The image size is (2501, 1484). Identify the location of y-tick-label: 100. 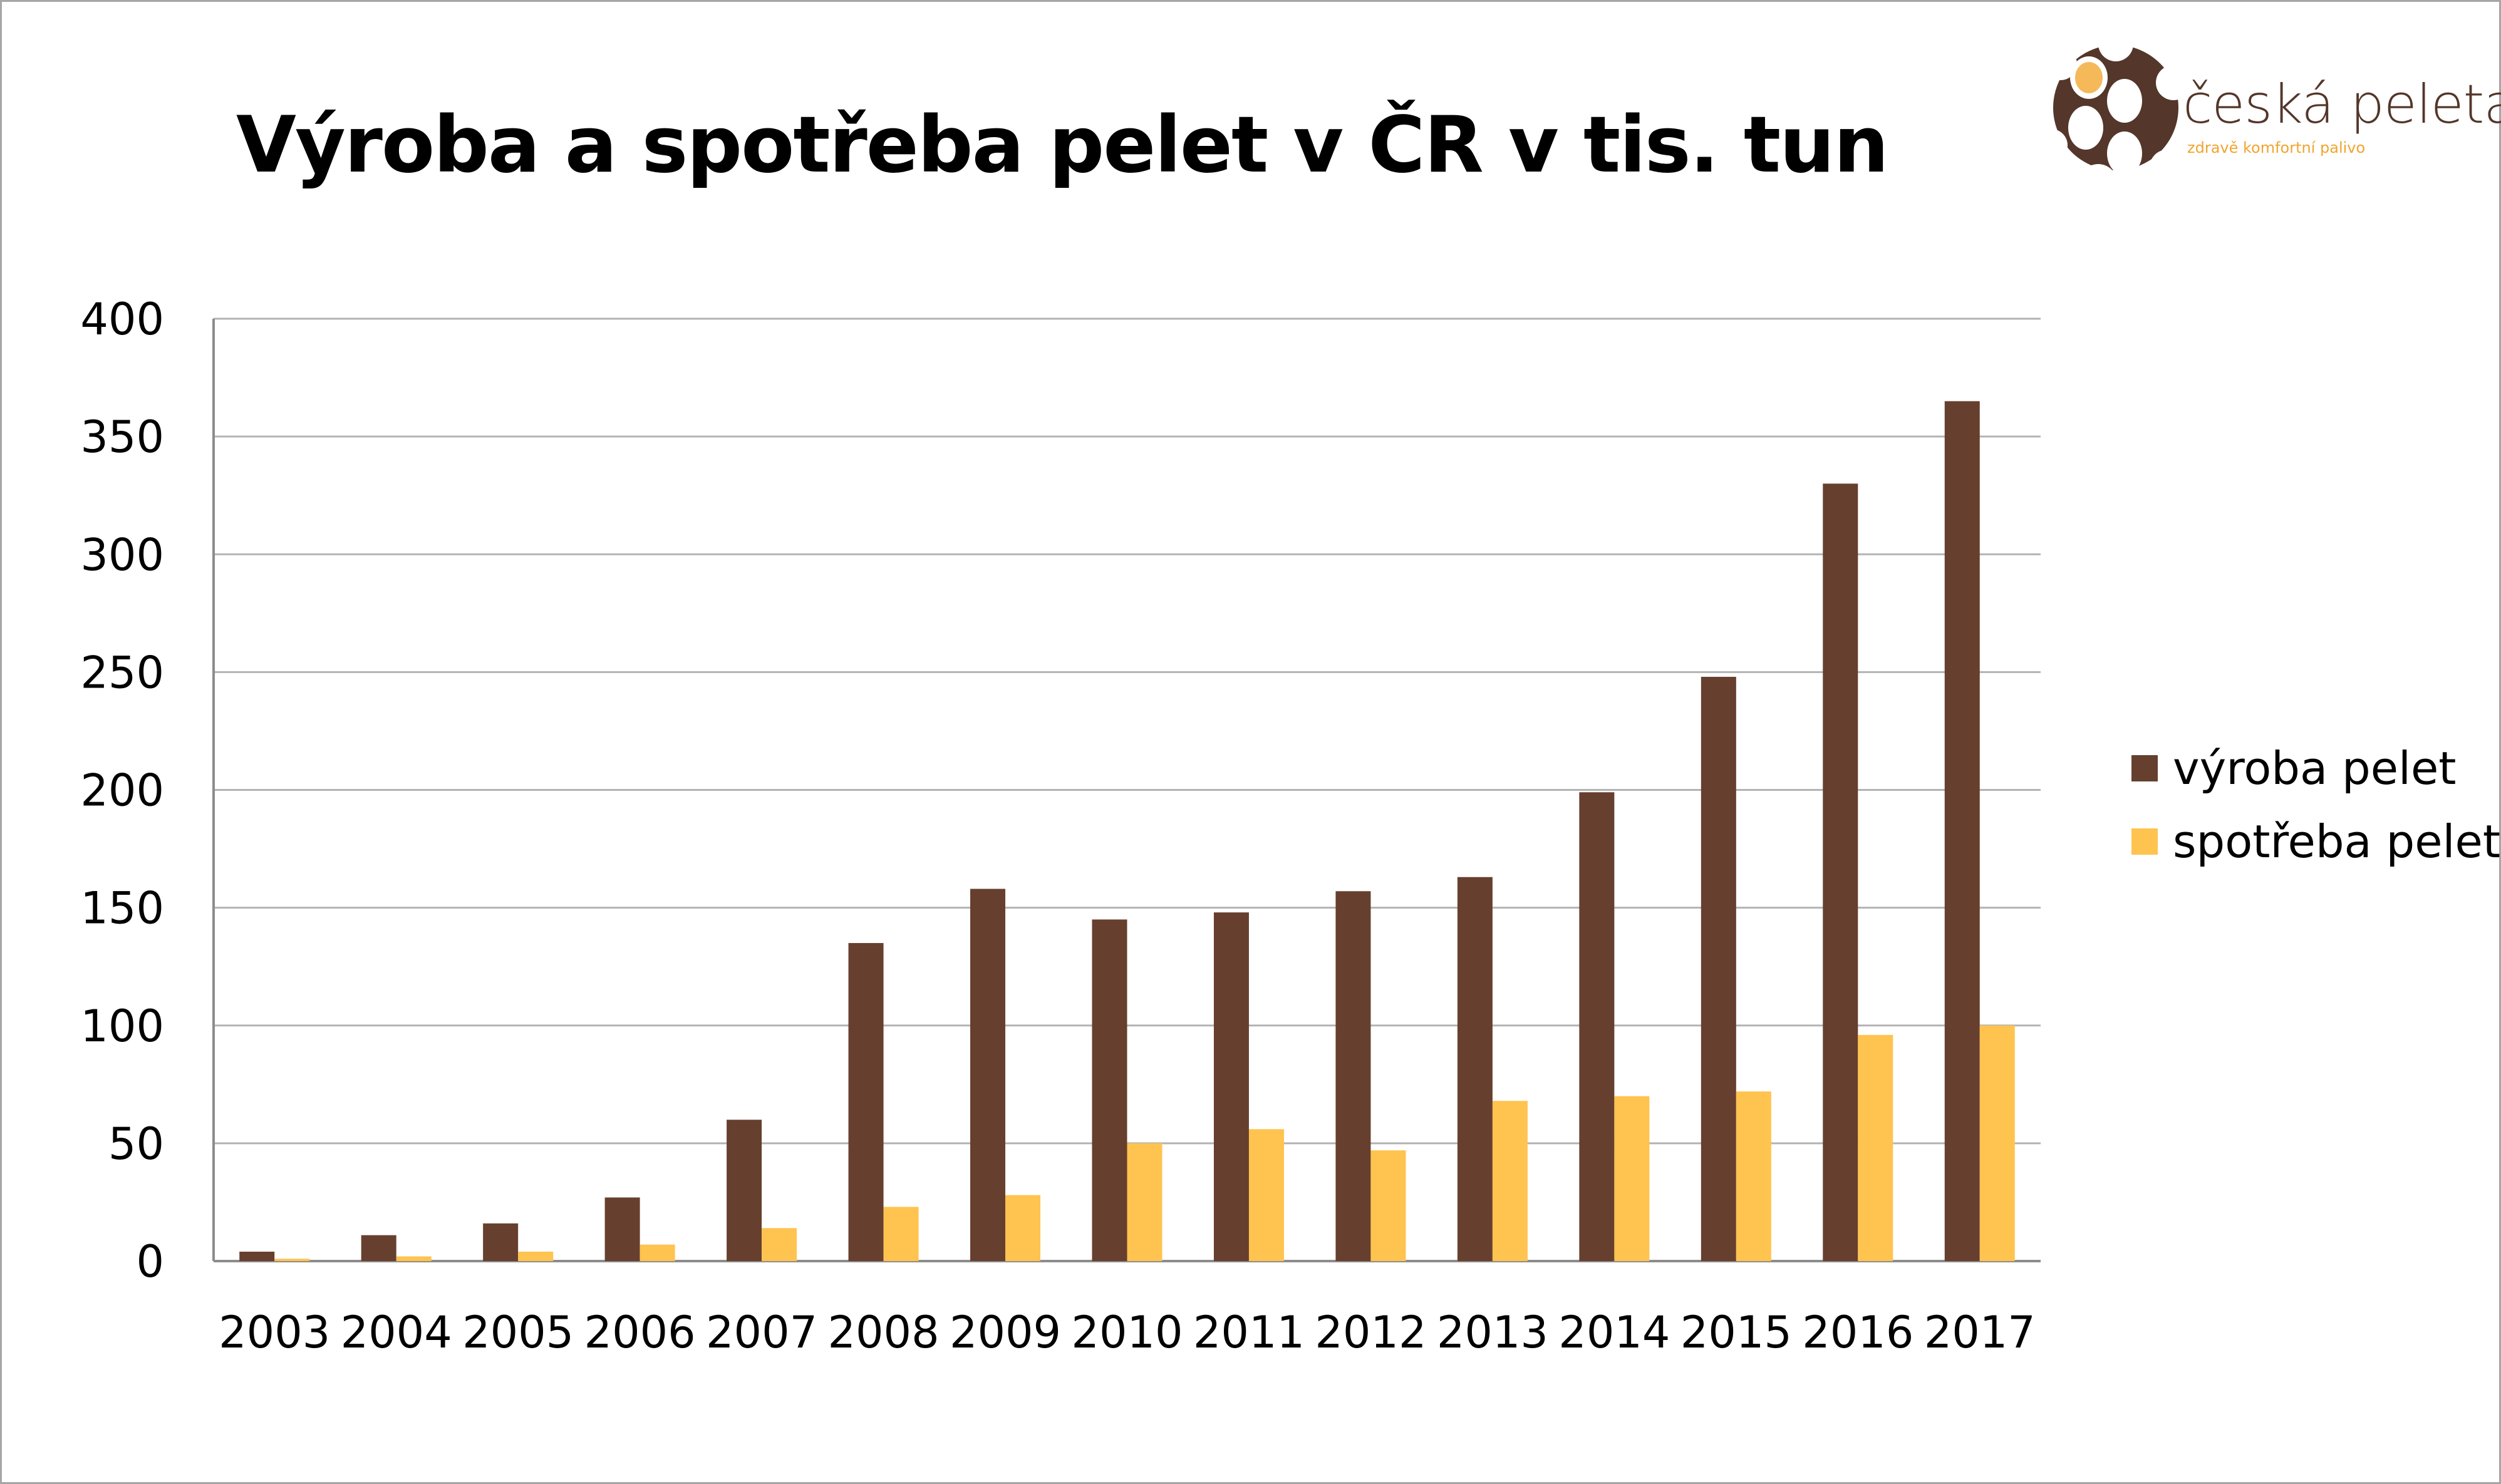
(122, 1026).